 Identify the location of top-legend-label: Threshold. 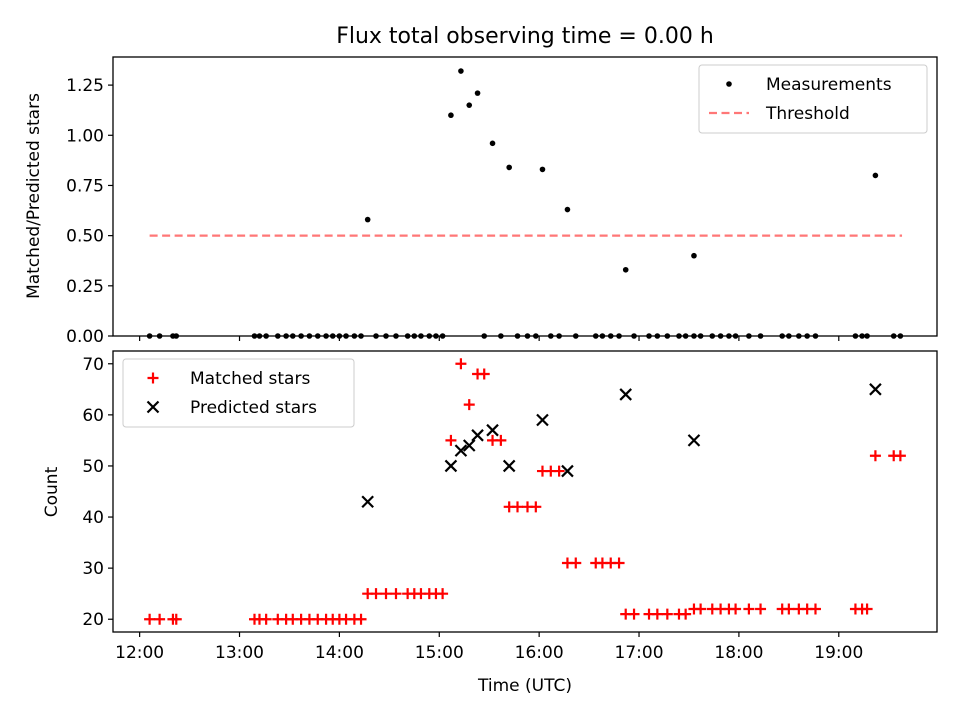
(807, 114).